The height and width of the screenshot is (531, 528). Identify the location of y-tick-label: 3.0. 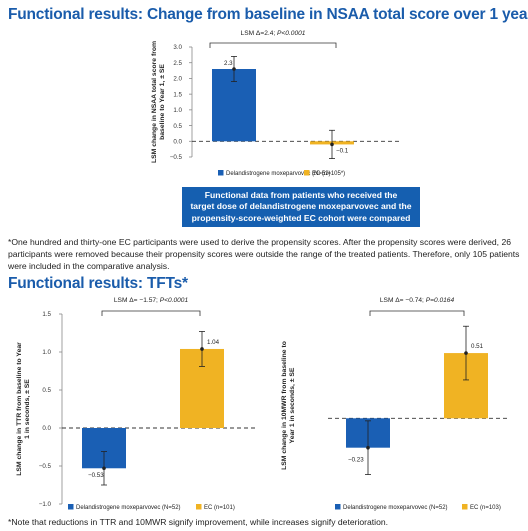
(177, 47).